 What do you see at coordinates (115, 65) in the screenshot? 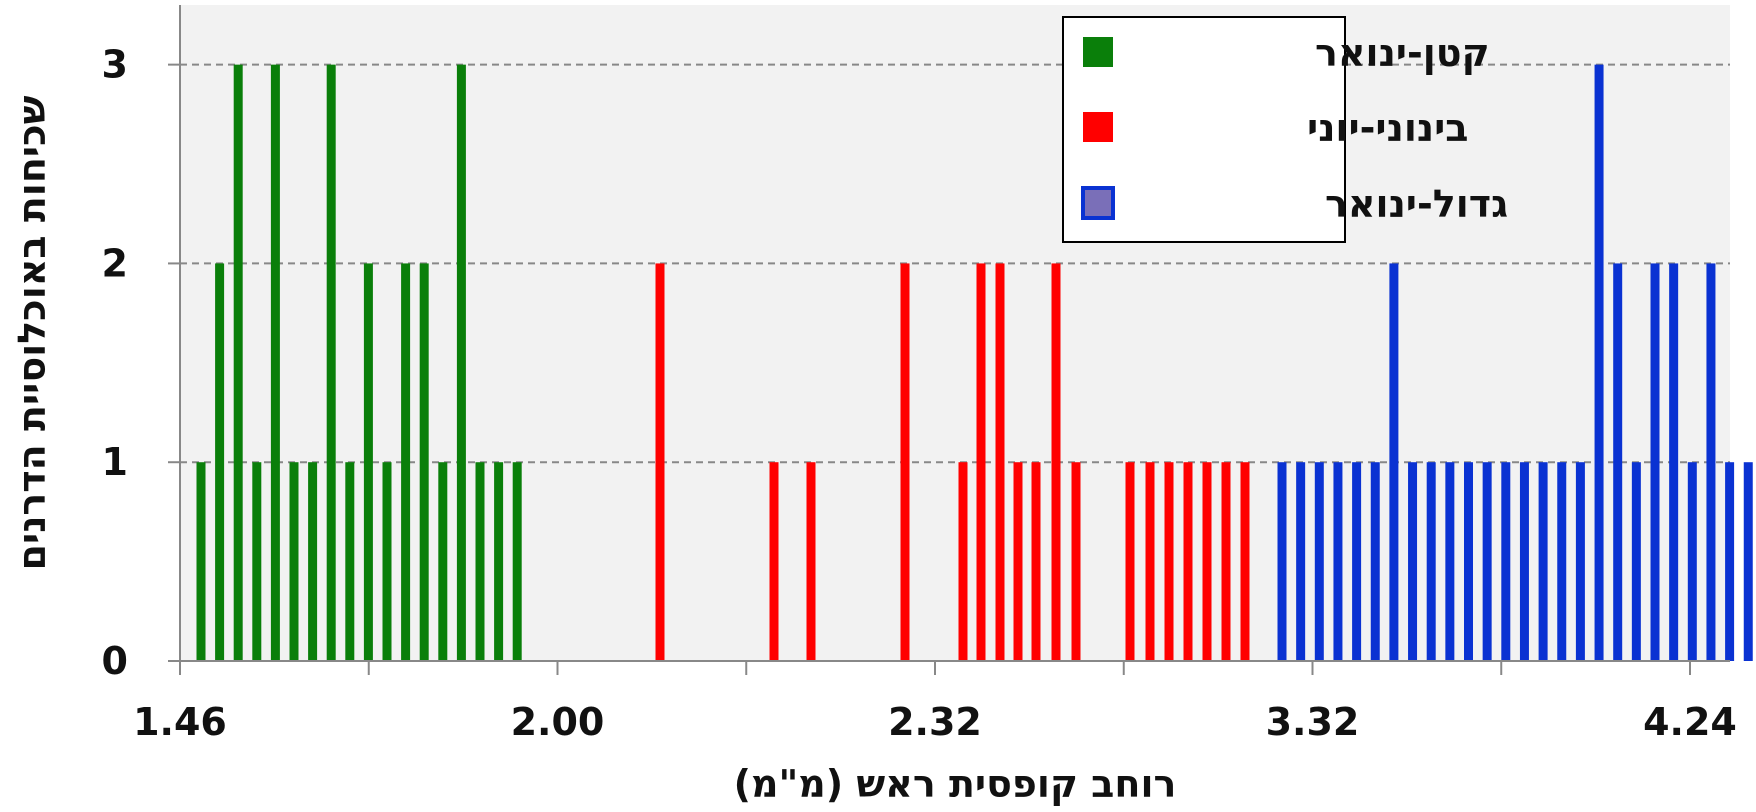
I see `y-tick-label: 3` at bounding box center [115, 65].